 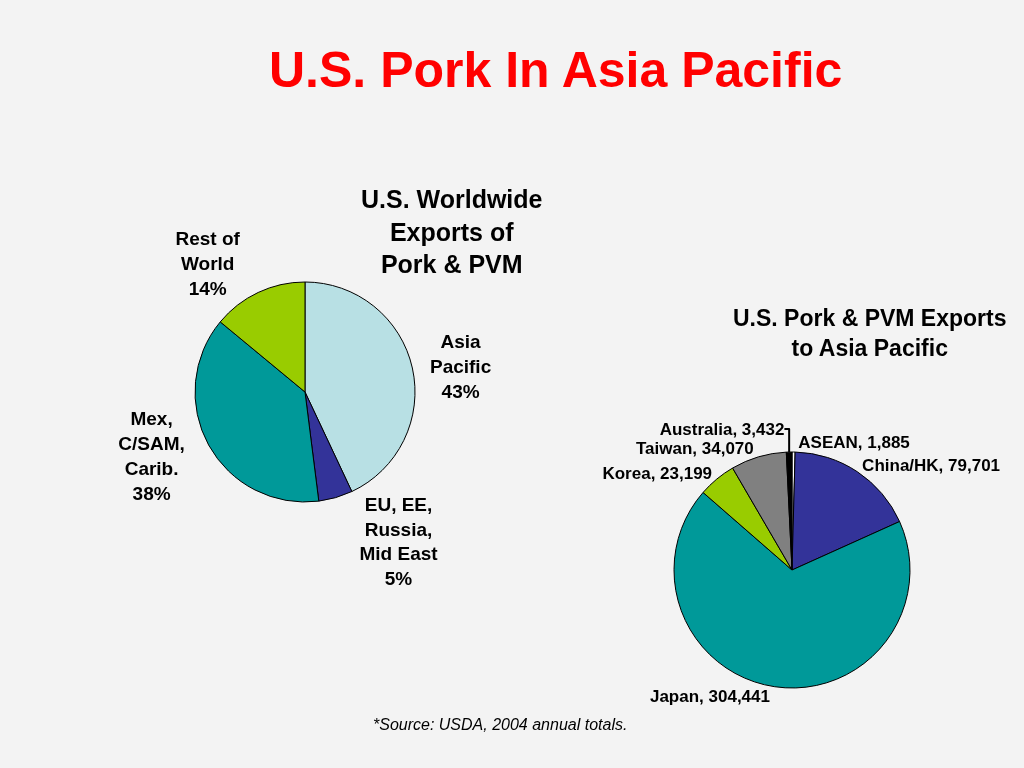 I want to click on slice-label: Asia Pacific, so click(x=460, y=354).